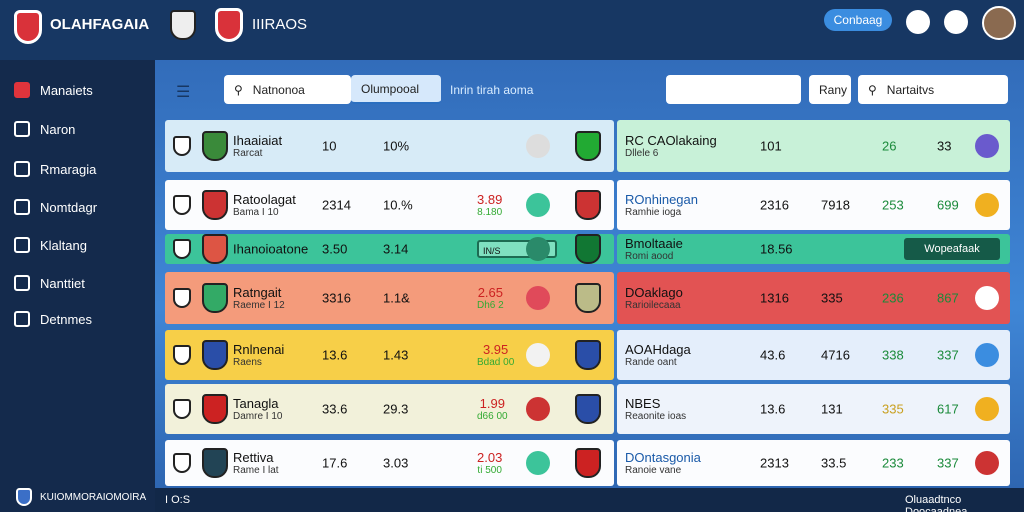 The height and width of the screenshot is (512, 1024). Describe the element at coordinates (389, 146) in the screenshot. I see `table-row: Ihaaiaiat Rarcat 10 10%` at that location.